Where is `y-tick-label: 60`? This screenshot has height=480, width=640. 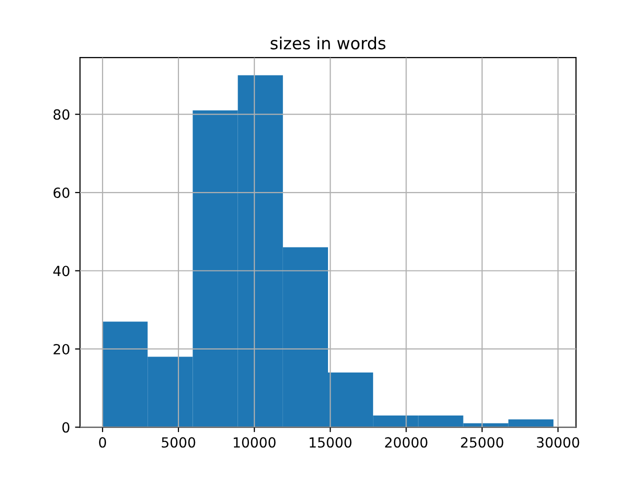 y-tick-label: 60 is located at coordinates (62, 193).